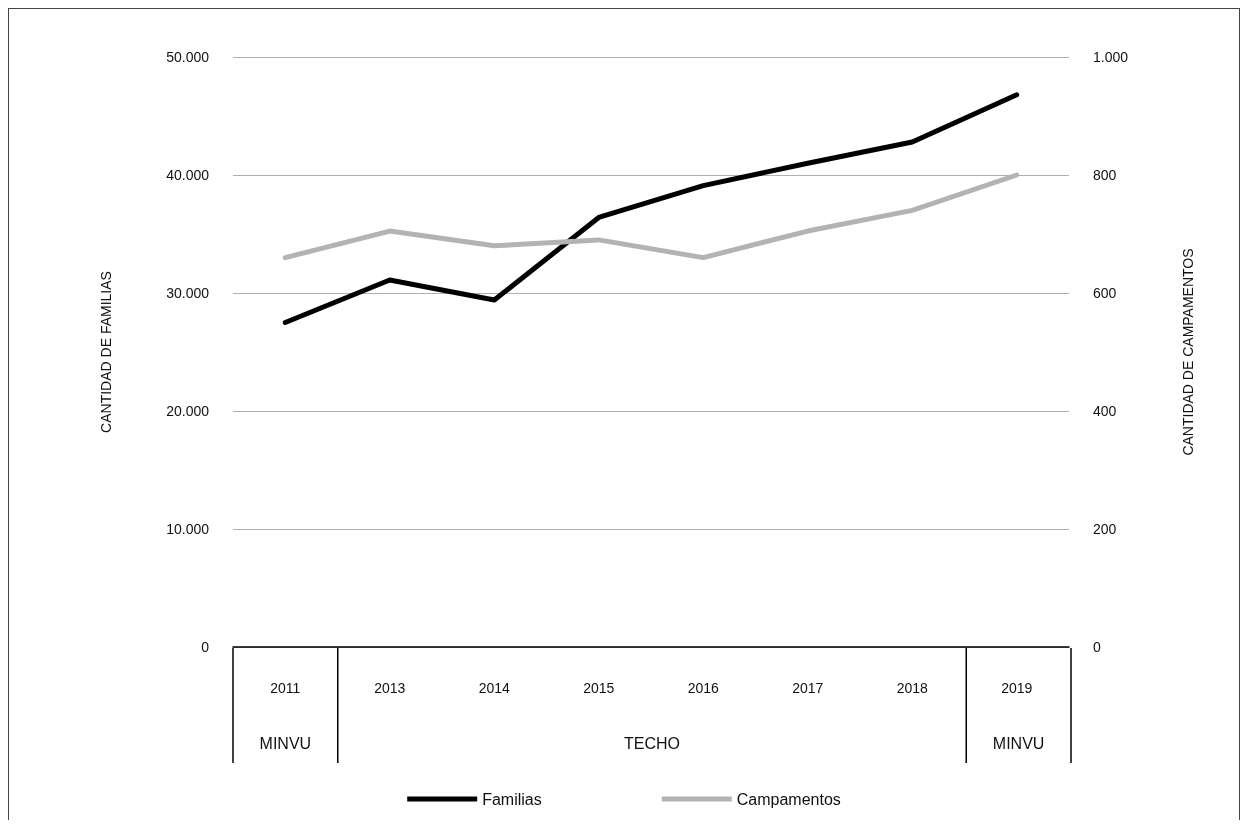 Image resolution: width=1248 pixels, height=828 pixels. What do you see at coordinates (285, 688) in the screenshot?
I see `x-tick-label: 2011` at bounding box center [285, 688].